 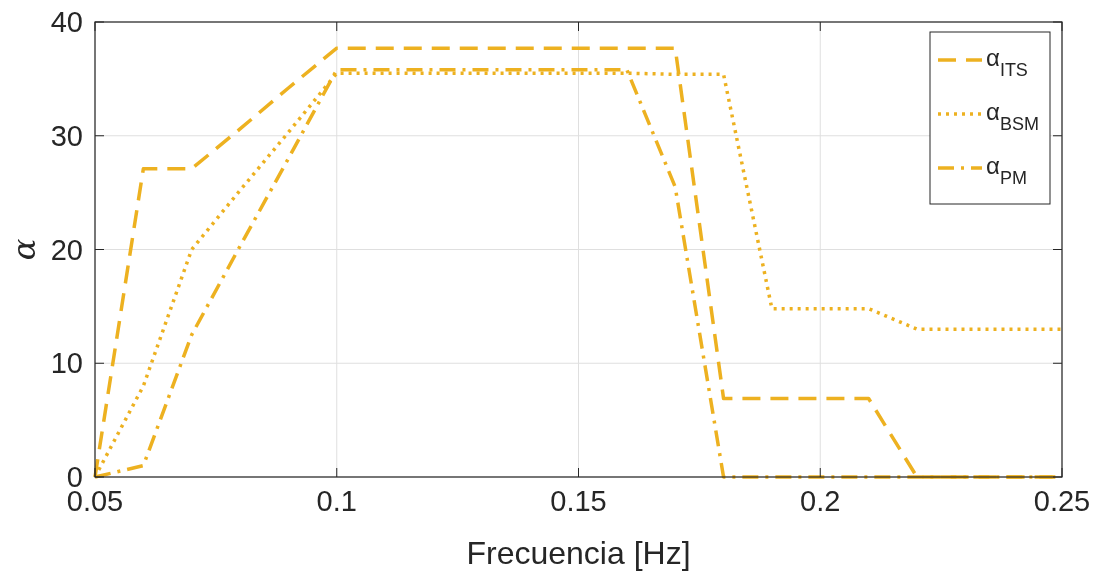 I want to click on y-tick-label: 10, so click(x=66, y=363).